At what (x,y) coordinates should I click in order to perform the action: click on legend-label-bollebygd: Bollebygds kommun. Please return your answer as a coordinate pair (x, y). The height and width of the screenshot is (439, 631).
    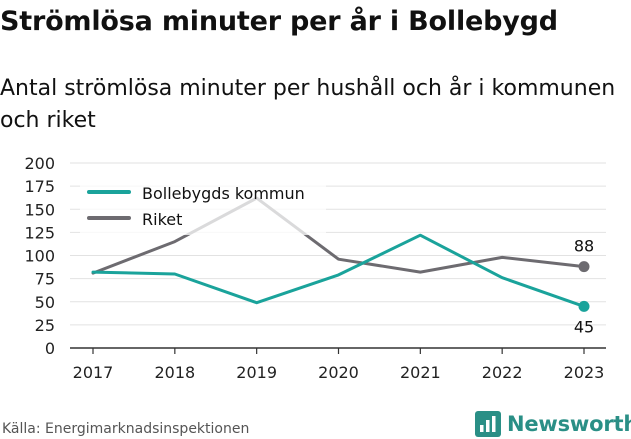
    Looking at the image, I should click on (223, 193).